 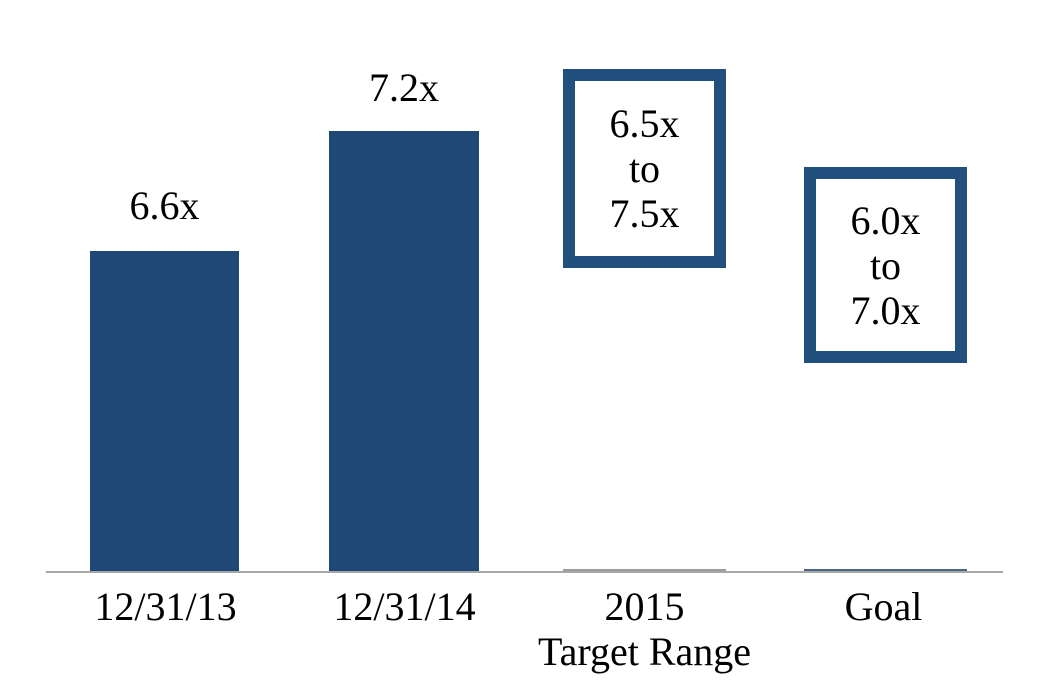 I want to click on range-box-2015-line-to: to, so click(x=644, y=168).